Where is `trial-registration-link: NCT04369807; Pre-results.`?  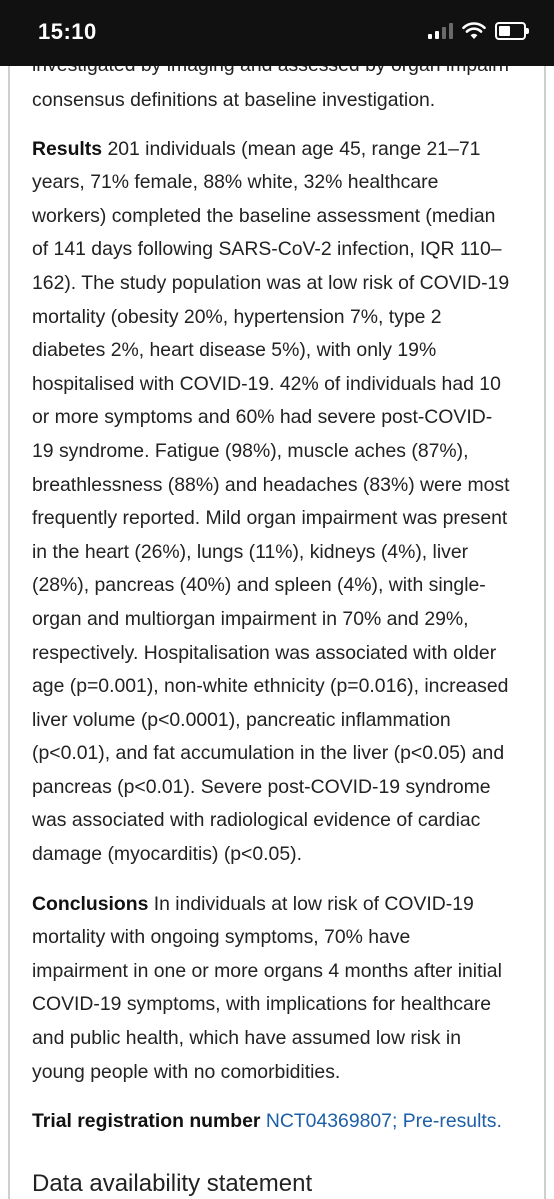 trial-registration-link: NCT04369807; Pre-results. is located at coordinates (383, 1121).